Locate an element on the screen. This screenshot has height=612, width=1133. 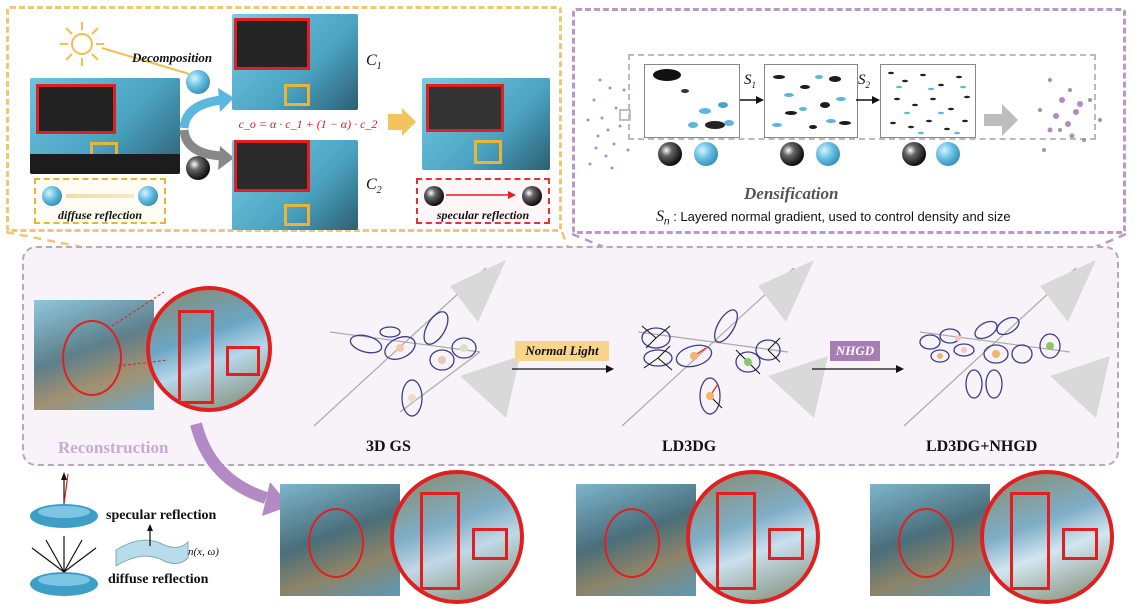
zoom-circle-ld3dg is located at coordinates (753, 537).